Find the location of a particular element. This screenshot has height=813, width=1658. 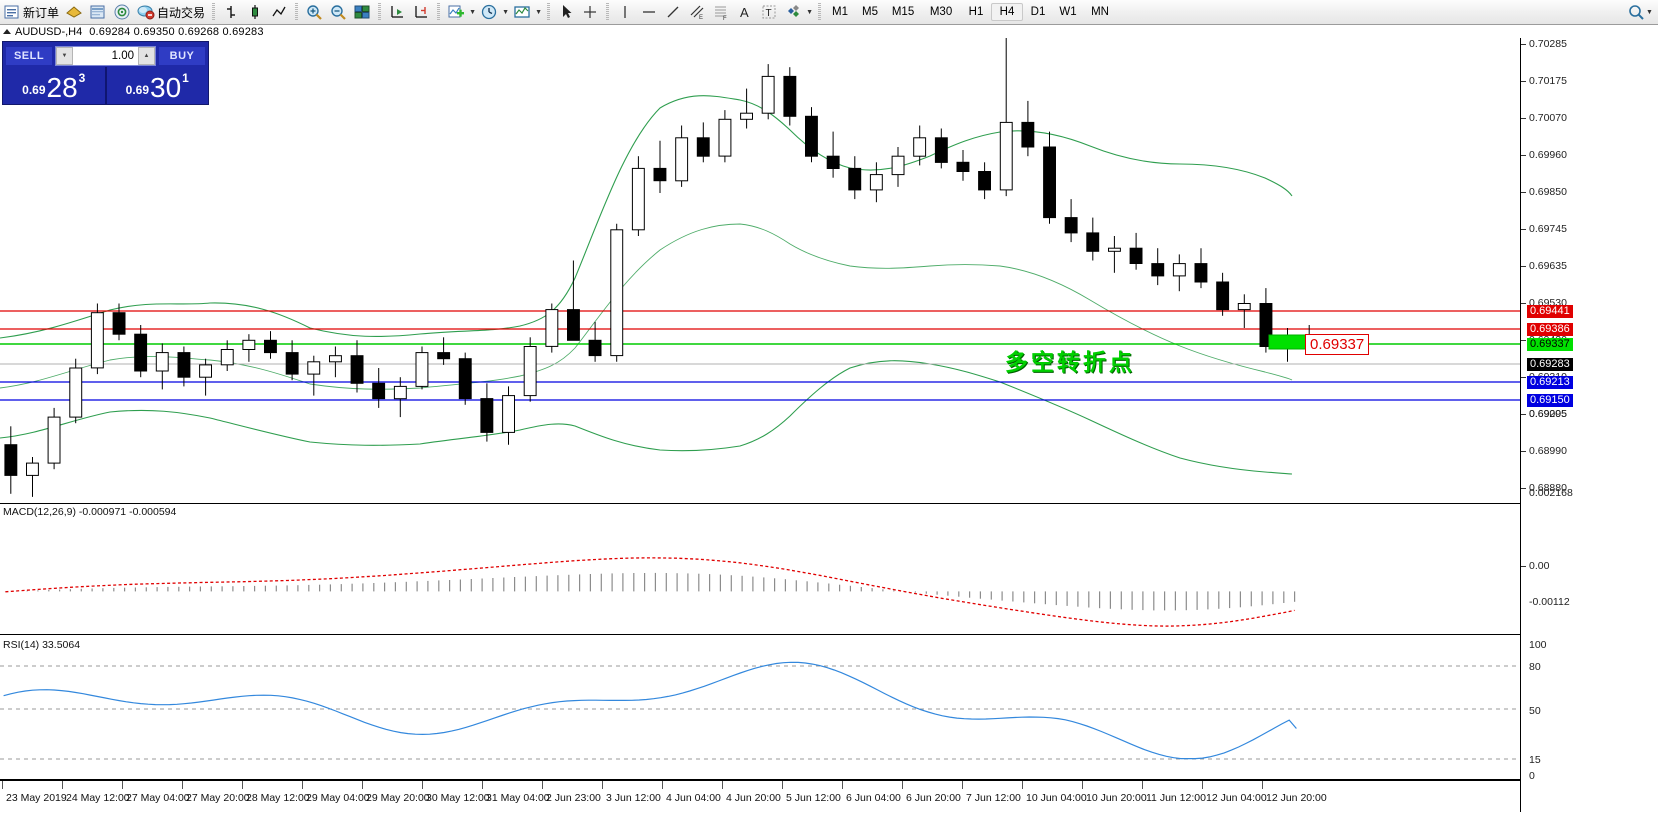

auto-scroll-button is located at coordinates (421, 12).